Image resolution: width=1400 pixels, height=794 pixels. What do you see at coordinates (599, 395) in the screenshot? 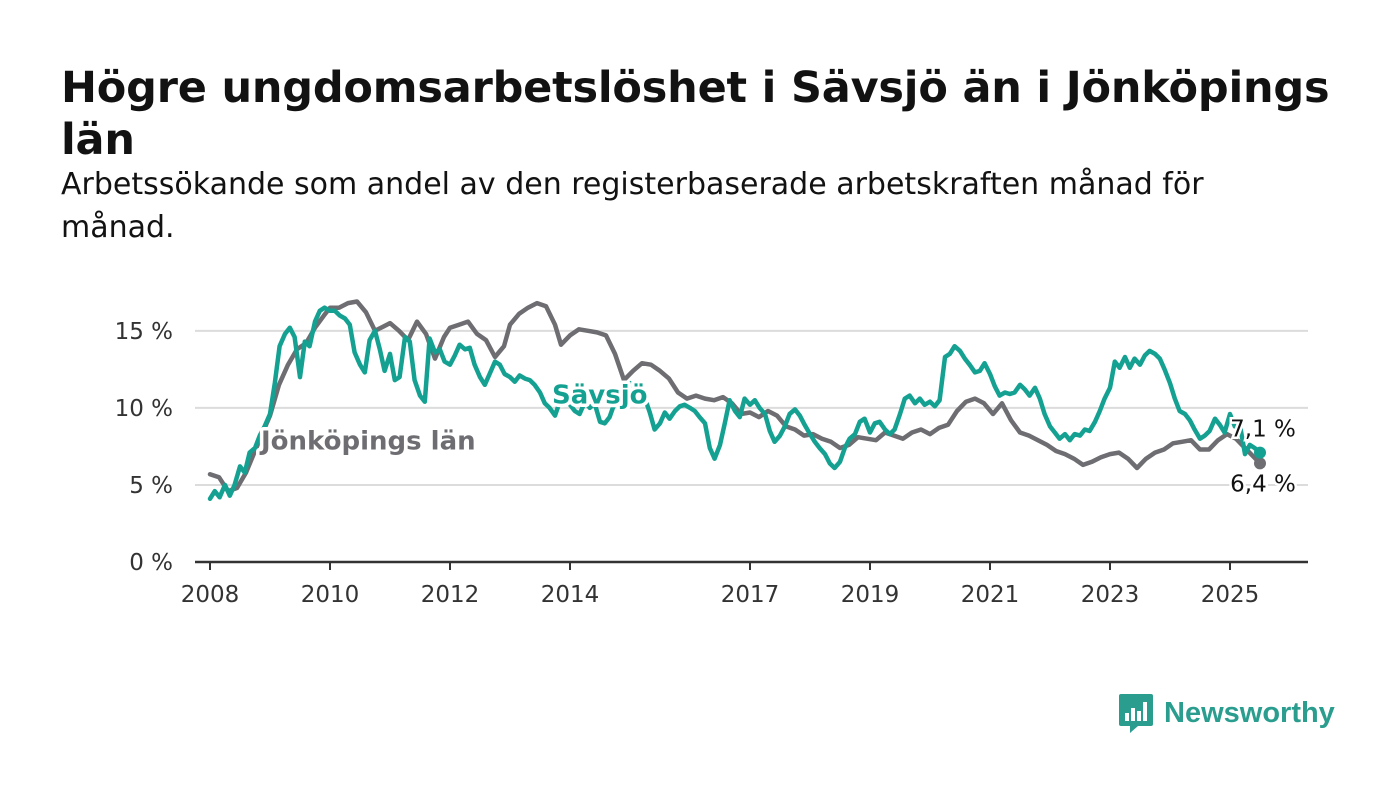
I see `series-label-1: Sävsjö` at bounding box center [599, 395].